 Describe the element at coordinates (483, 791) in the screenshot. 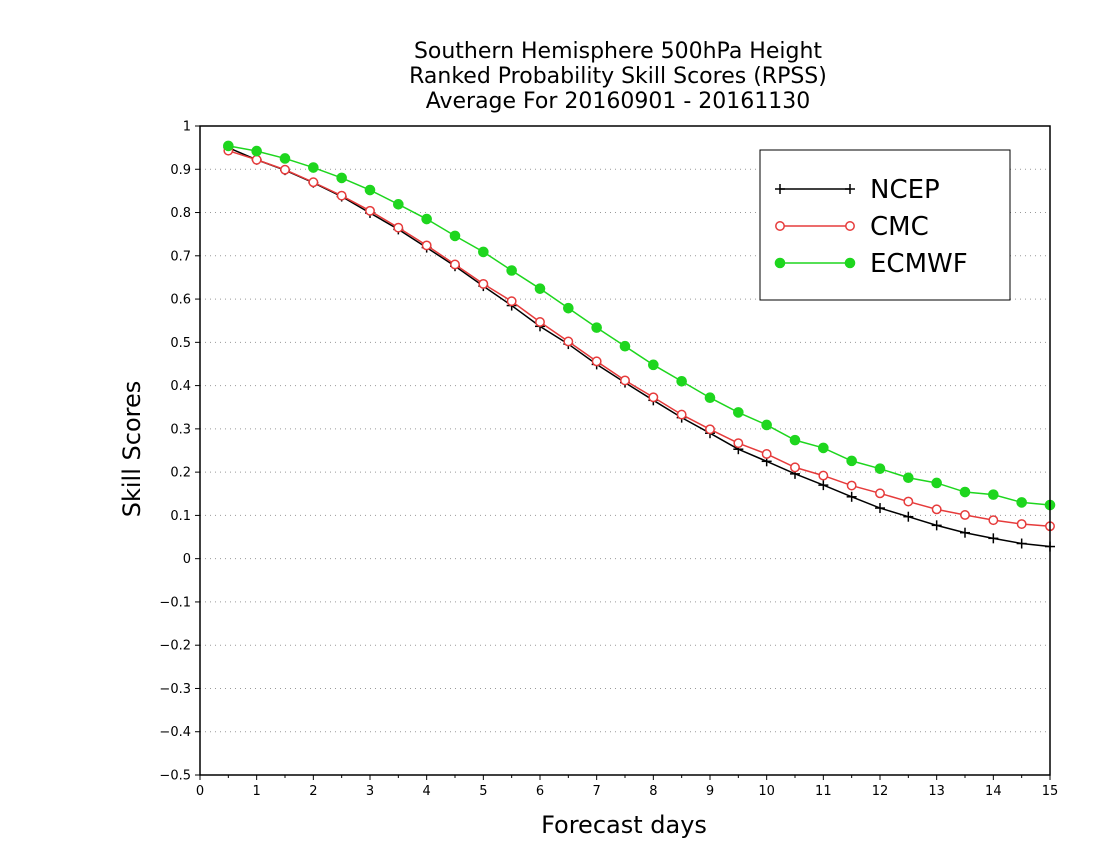

I see `x-tick-label: 5` at that location.